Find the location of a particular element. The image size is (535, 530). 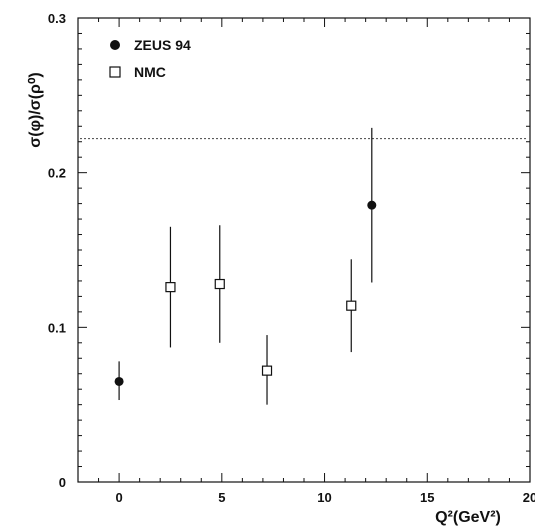

x-tick-label: 5 is located at coordinates (221, 497).